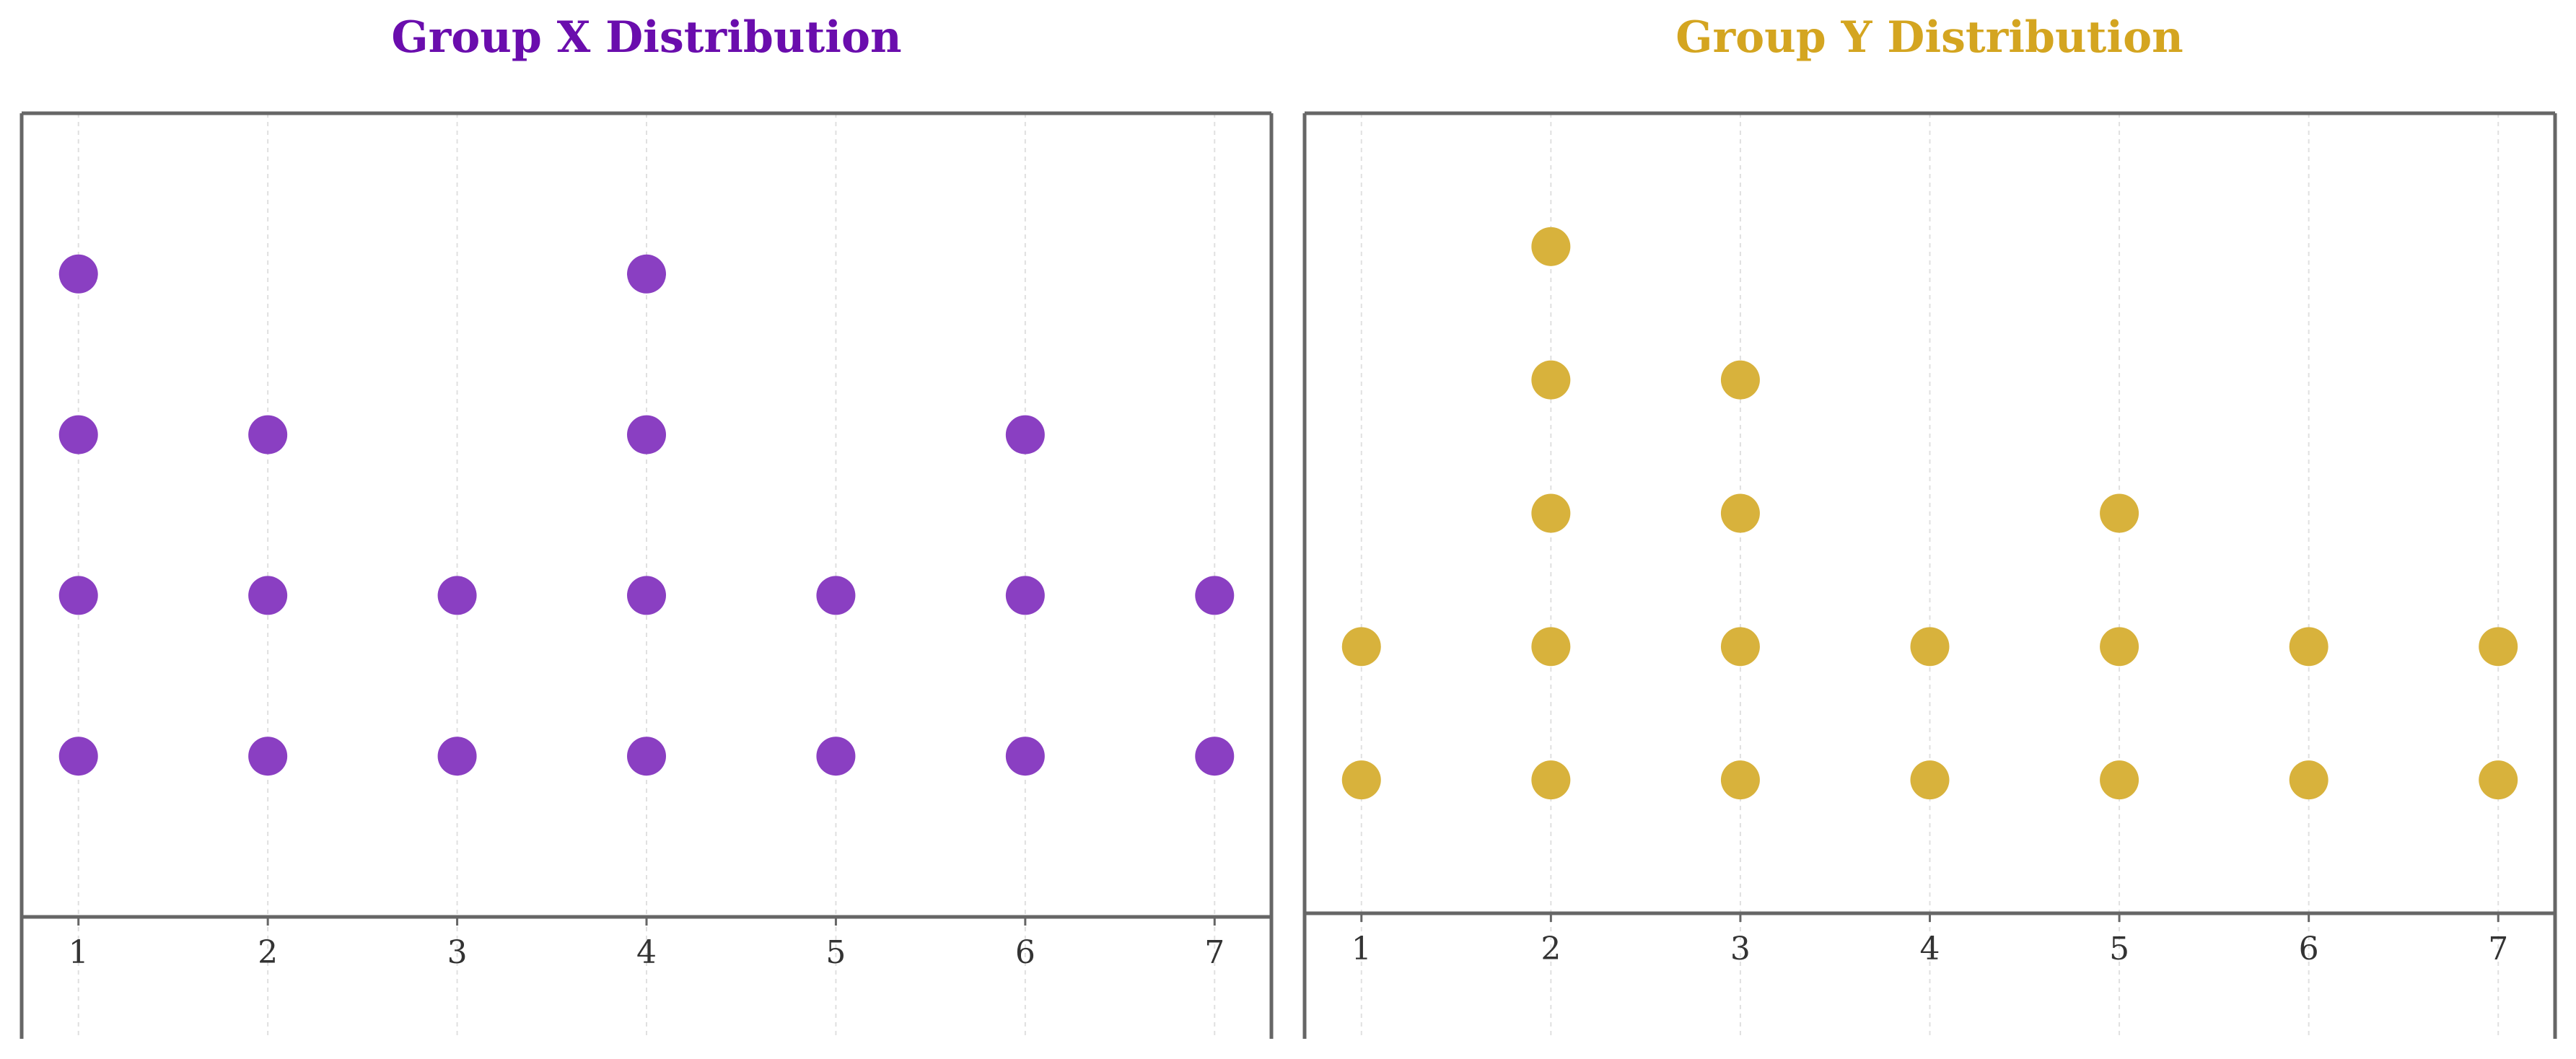  Describe the element at coordinates (646, 37) in the screenshot. I see `chart-title: Group X Distribution` at that location.